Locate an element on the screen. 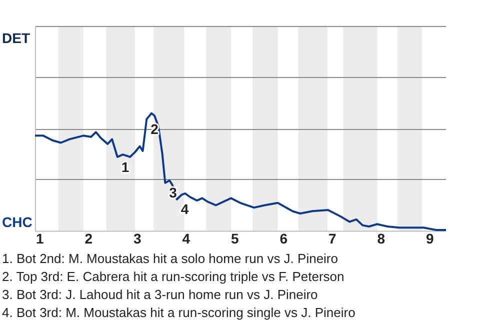 The height and width of the screenshot is (320, 480). text: CHC is located at coordinates (17, 222).